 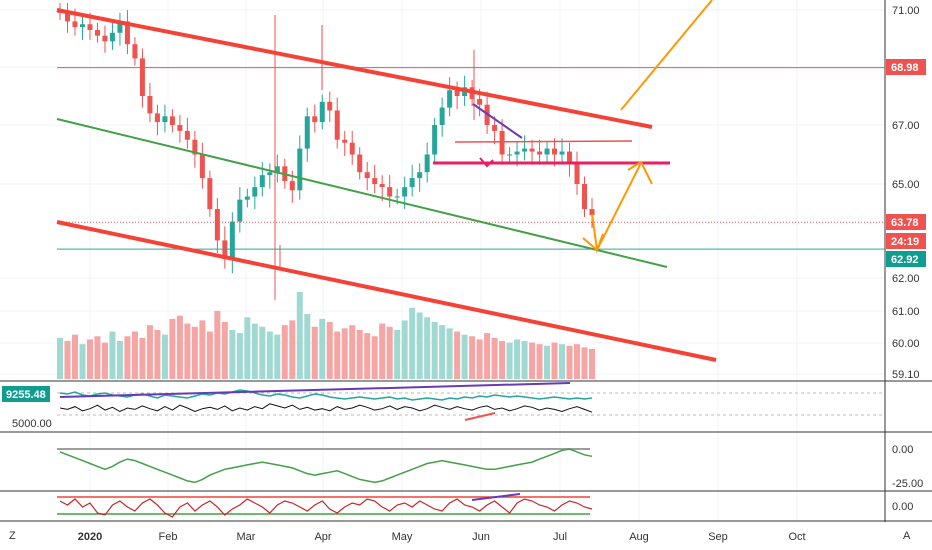 I want to click on indicator-1-line-a, so click(x=326, y=408).